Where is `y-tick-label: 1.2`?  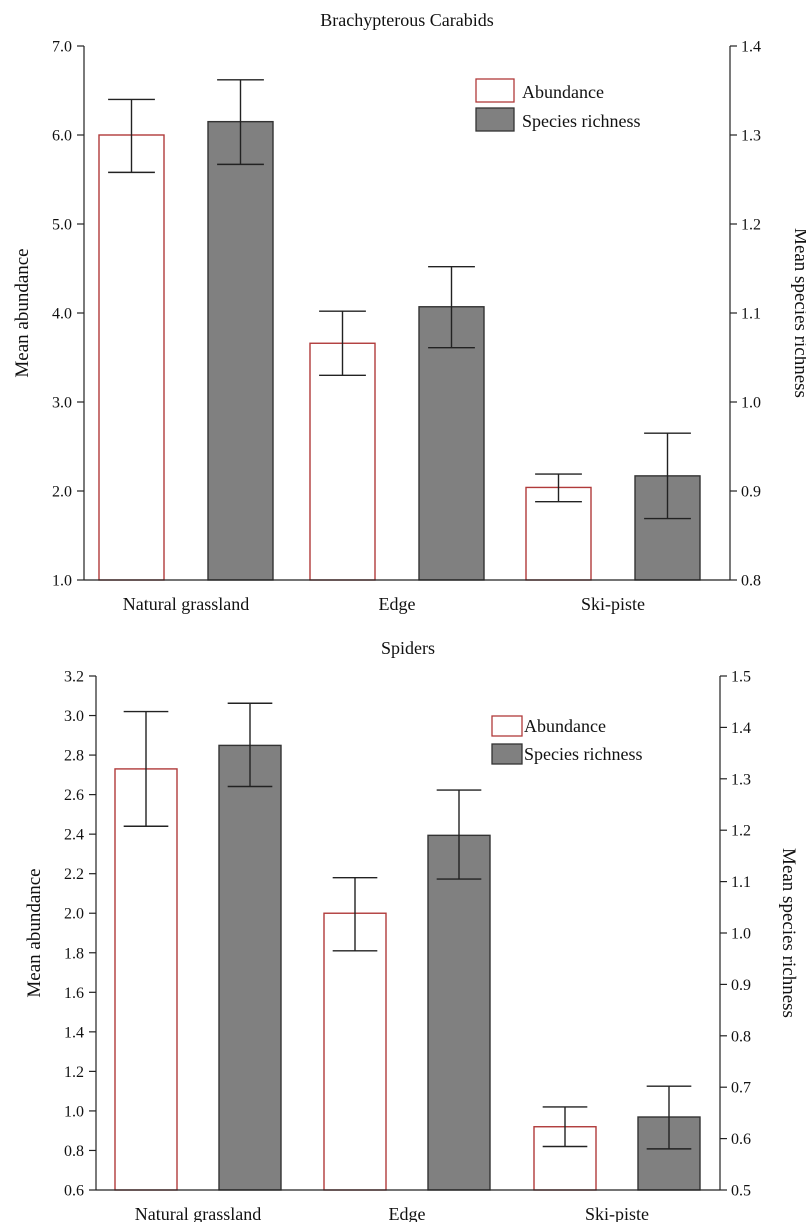 y-tick-label: 1.2 is located at coordinates (74, 1072).